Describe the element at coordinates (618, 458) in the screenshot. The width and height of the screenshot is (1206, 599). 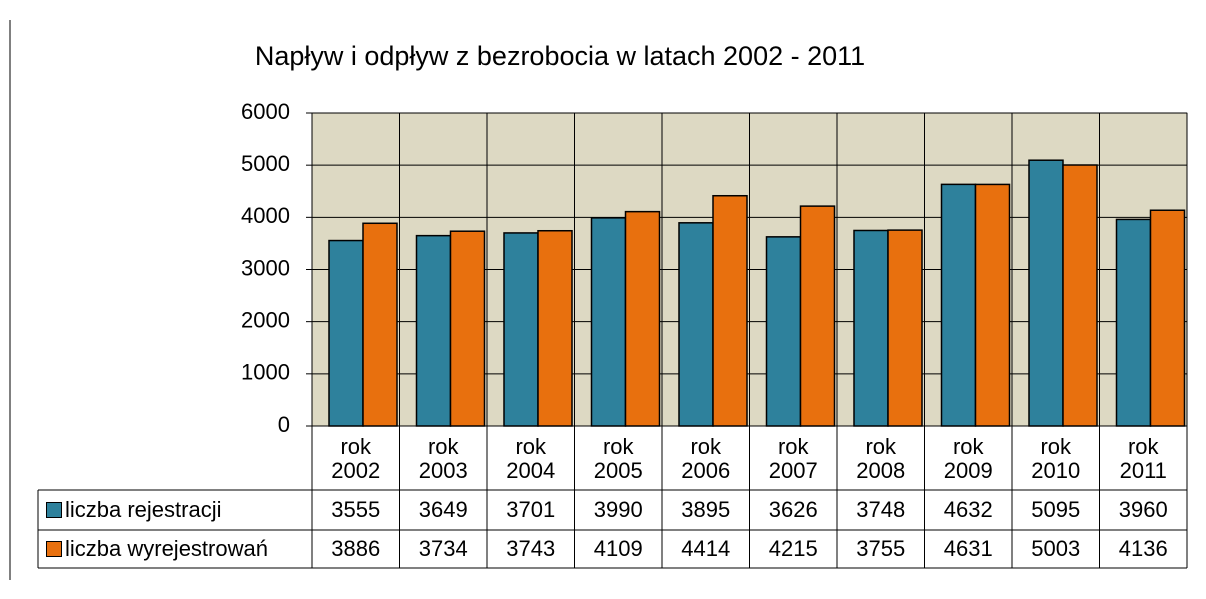
I see `x-tick-label: rok 2005` at that location.